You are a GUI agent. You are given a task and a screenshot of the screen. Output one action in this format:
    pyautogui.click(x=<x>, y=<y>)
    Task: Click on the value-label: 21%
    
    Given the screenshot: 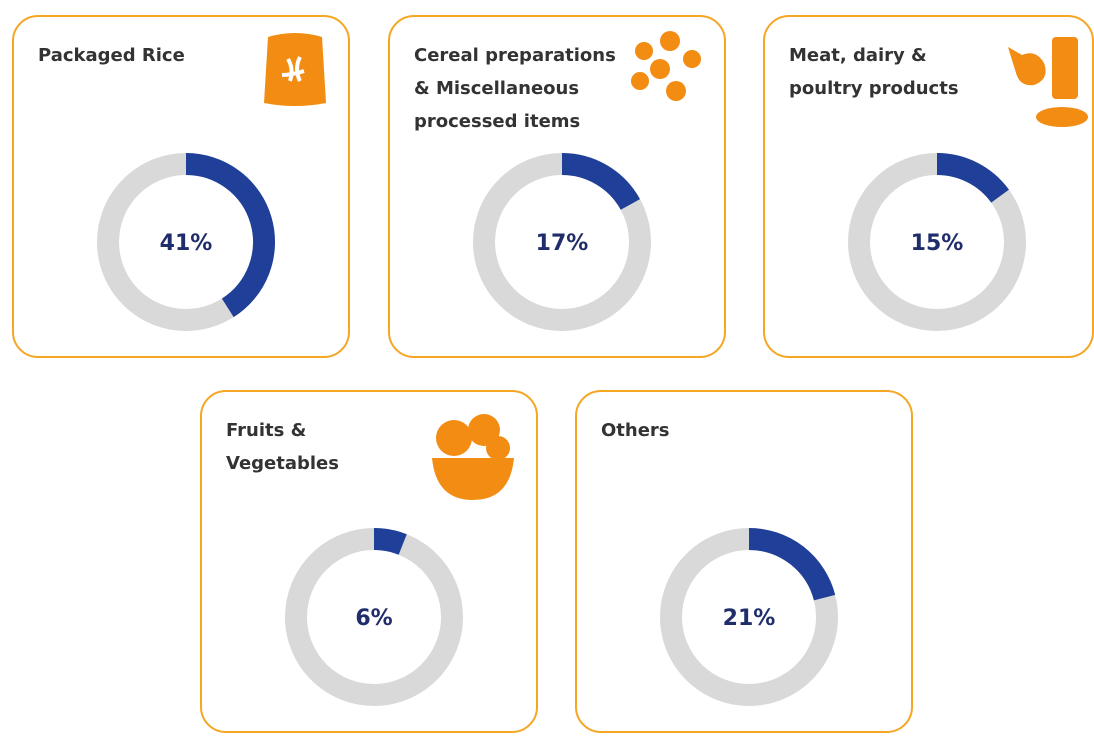 What is the action you would take?
    pyautogui.click(x=749, y=618)
    